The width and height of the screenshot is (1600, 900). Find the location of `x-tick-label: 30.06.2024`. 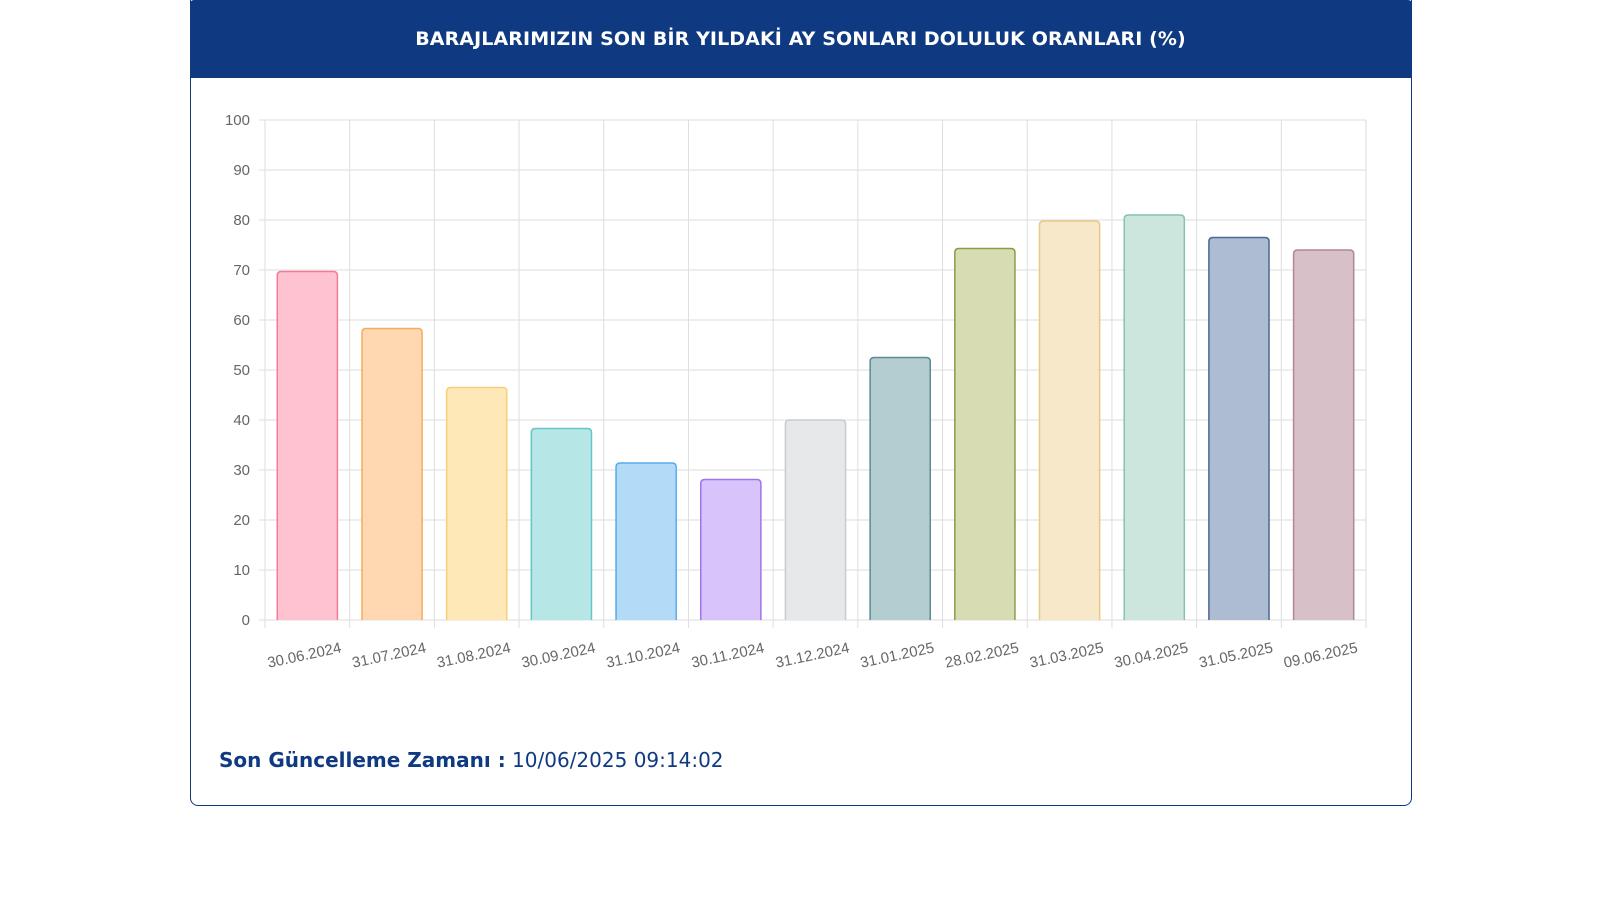

x-tick-label: 30.06.2024 is located at coordinates (304, 655).